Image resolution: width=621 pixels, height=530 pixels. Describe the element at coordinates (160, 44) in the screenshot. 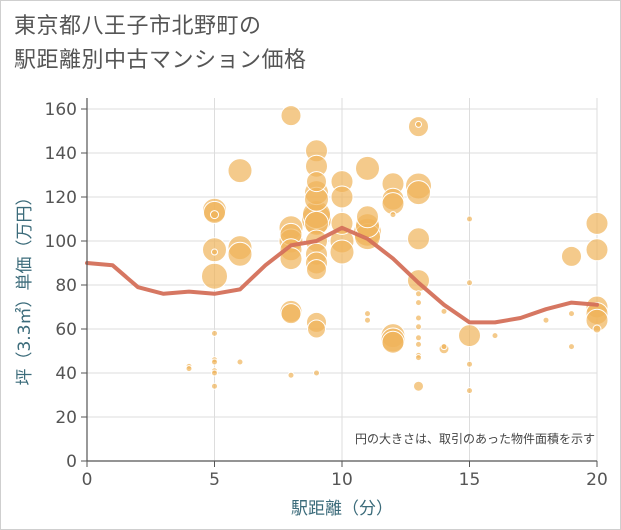

I see `chart-title: 東京都八王子市北野町の 駅距離別中古マンション価格` at that location.